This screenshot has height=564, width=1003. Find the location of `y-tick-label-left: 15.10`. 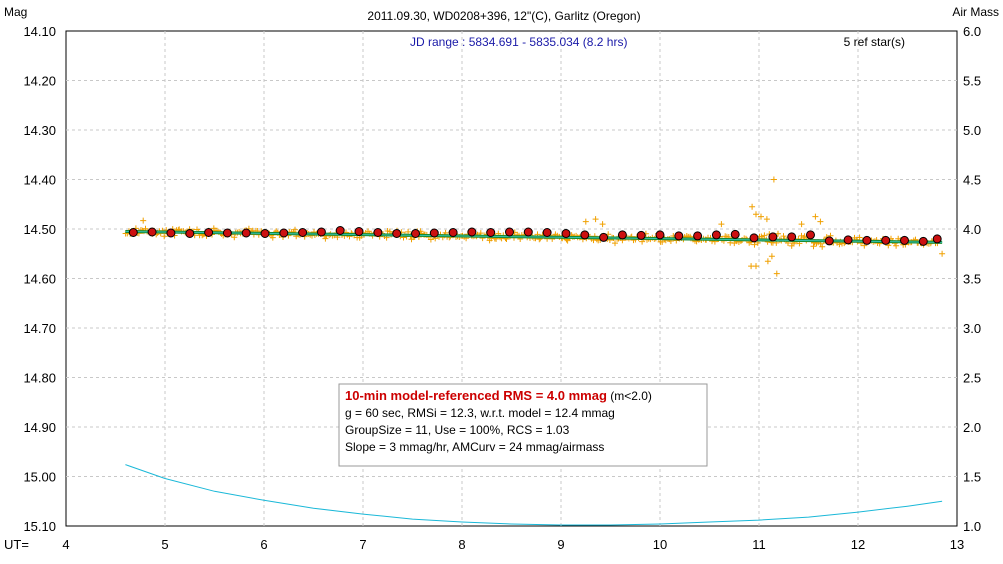

y-tick-label-left: 15.10 is located at coordinates (39, 526).